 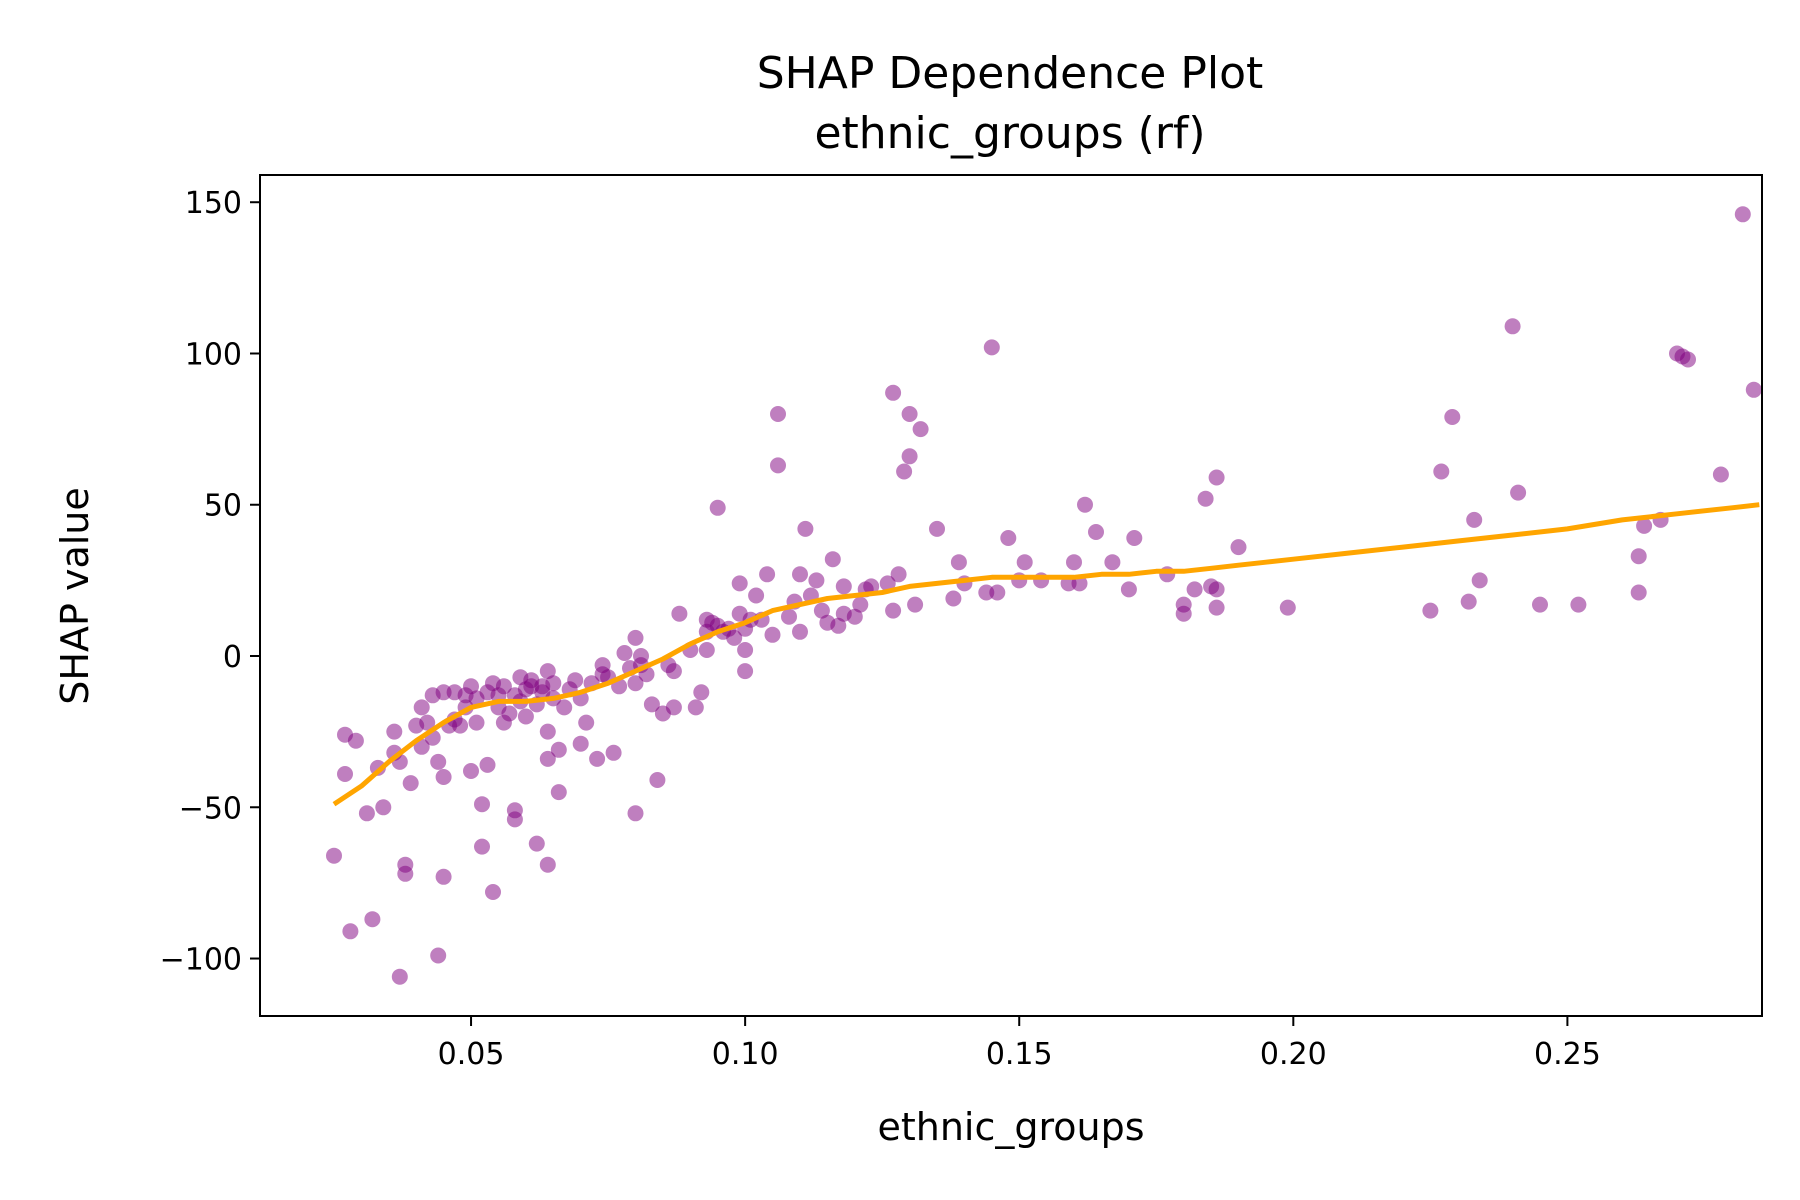 What do you see at coordinates (232, 657) in the screenshot?
I see `y-tick-label: 0` at bounding box center [232, 657].